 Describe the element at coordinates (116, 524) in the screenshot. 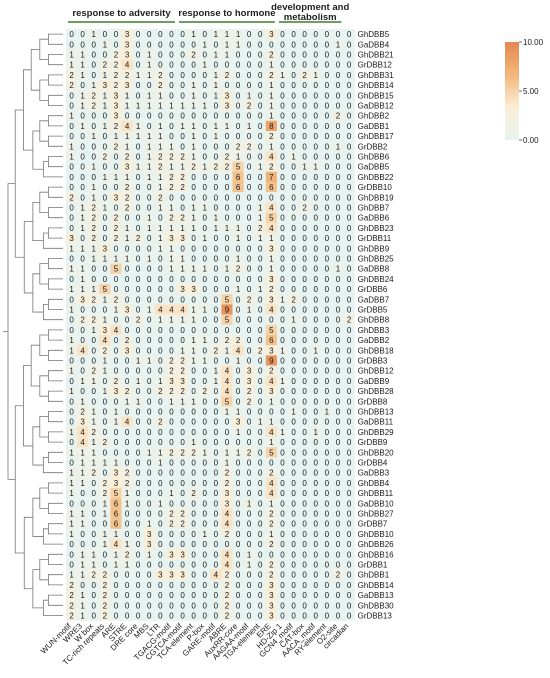

I see `cell-value: 6` at that location.